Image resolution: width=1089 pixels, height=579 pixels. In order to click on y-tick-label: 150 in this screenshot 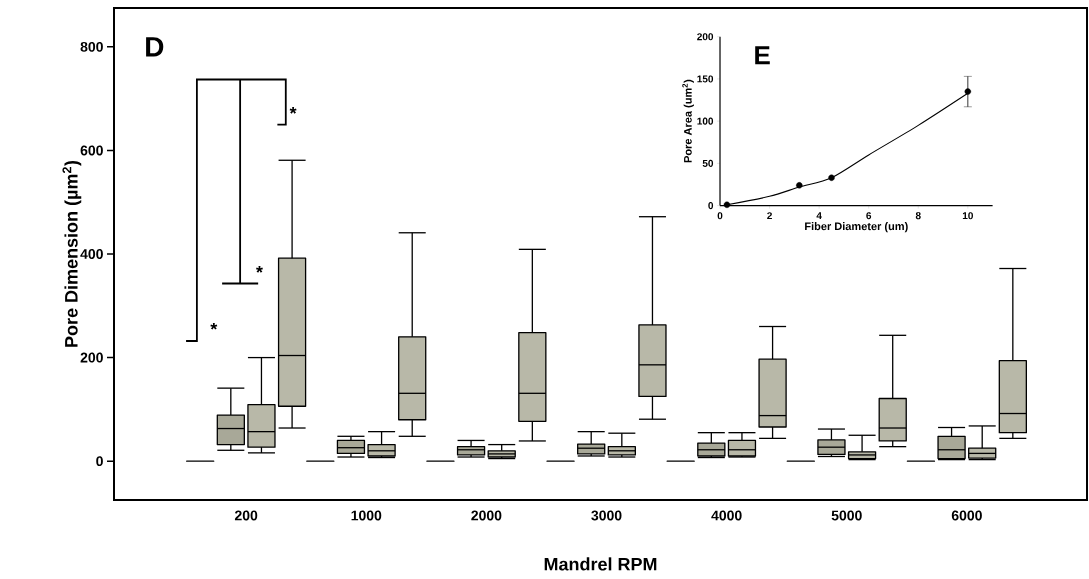, I will do `click(705, 79)`.